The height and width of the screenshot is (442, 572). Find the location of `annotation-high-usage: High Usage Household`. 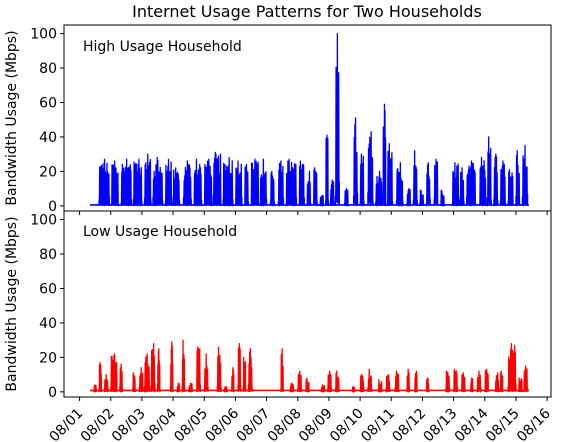

annotation-high-usage: High Usage Household is located at coordinates (162, 47).